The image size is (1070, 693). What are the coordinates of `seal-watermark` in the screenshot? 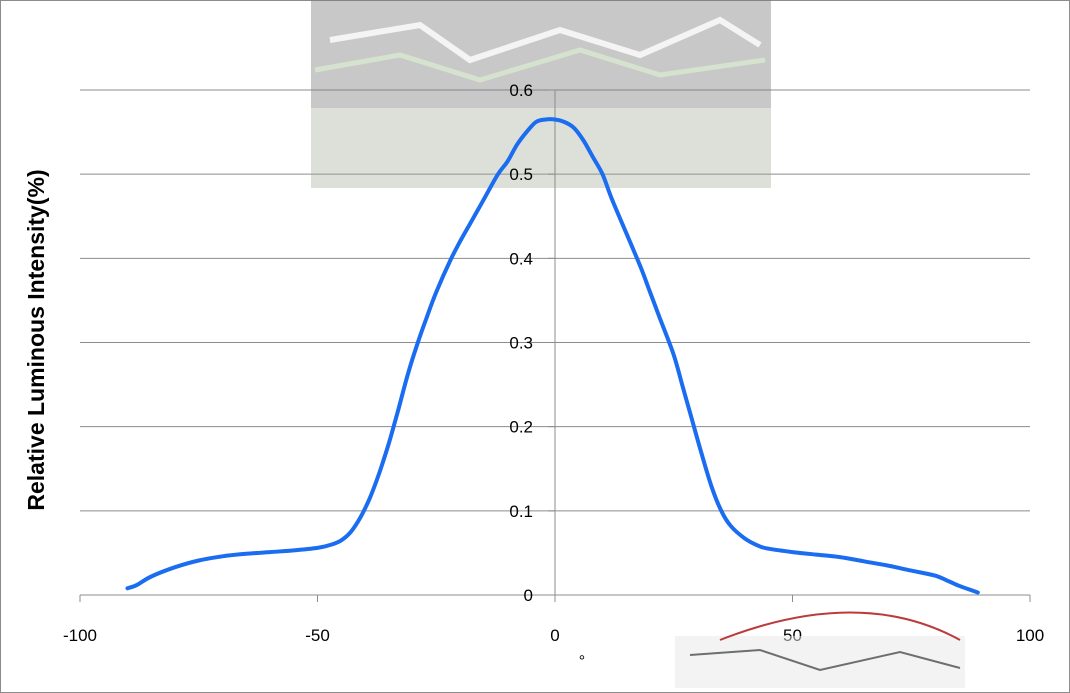 It's located at (820, 649).